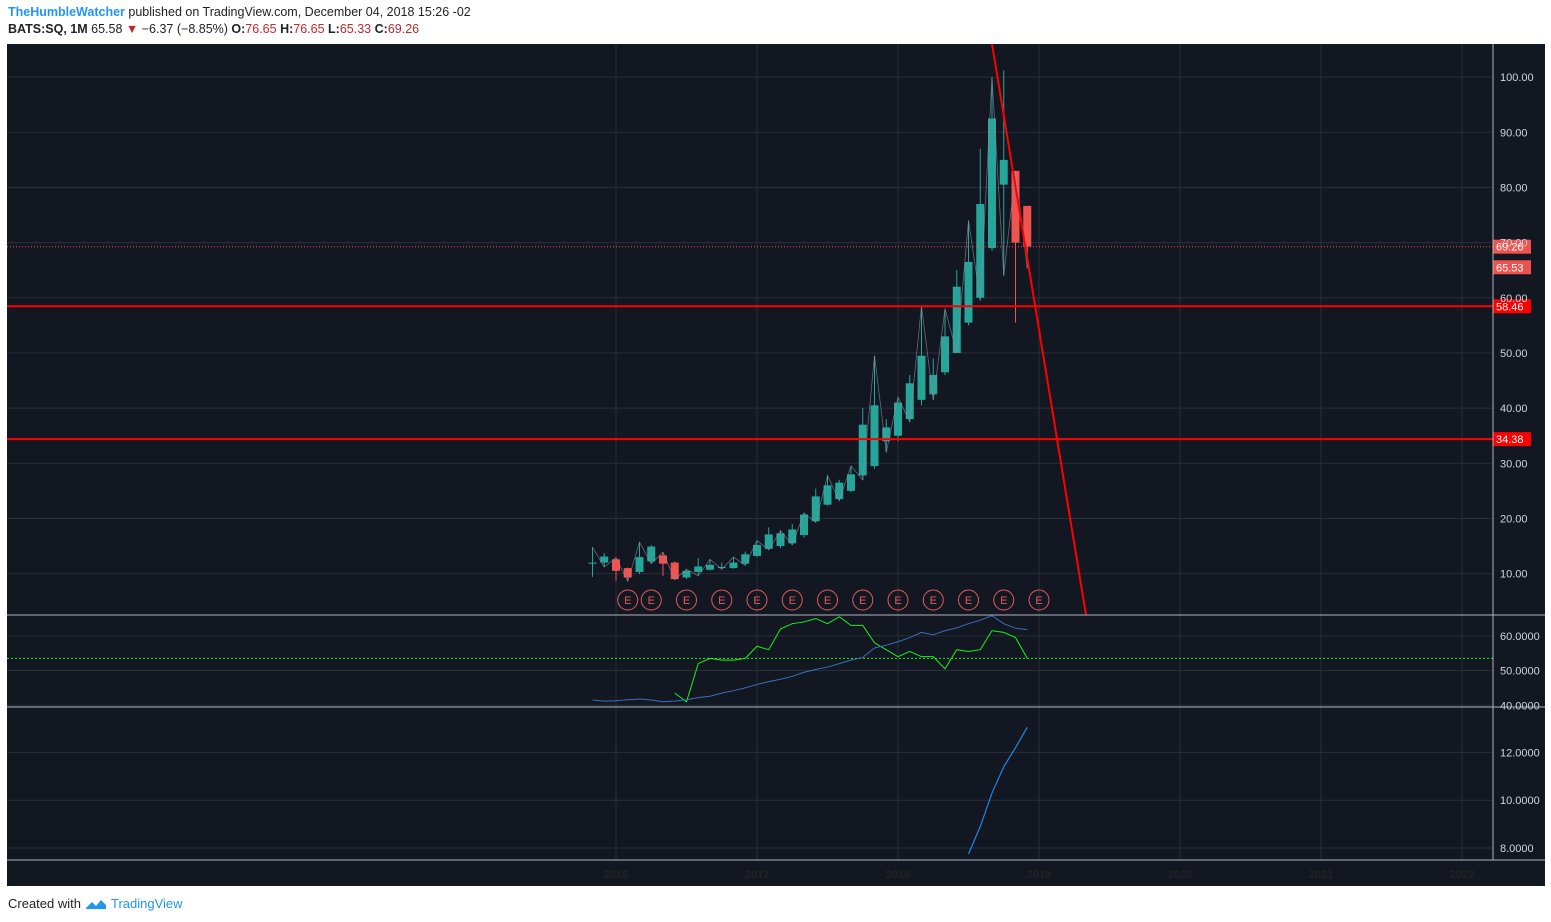 This screenshot has height=922, width=1551. What do you see at coordinates (66, 12) in the screenshot?
I see `author-link: TheHumbleWatcher` at bounding box center [66, 12].